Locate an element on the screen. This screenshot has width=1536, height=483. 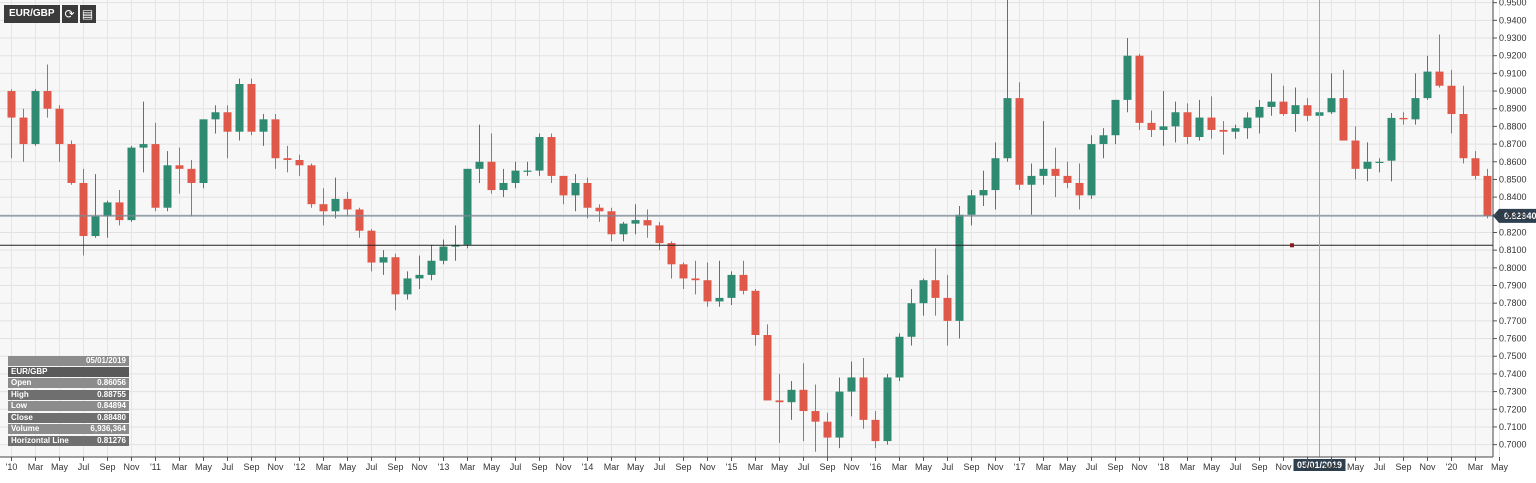
refresh-icon: ⟳ is located at coordinates (69, 14).